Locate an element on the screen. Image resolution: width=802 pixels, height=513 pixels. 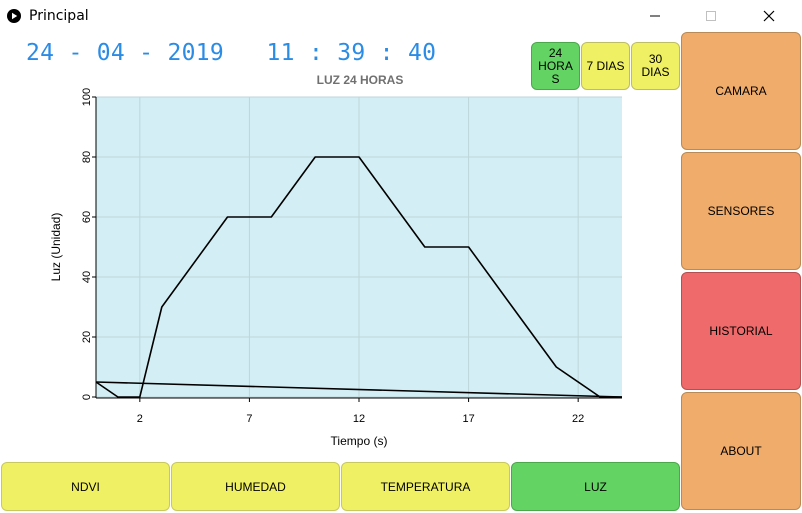
range-30d-button: 30 DIAS is located at coordinates (655, 66).